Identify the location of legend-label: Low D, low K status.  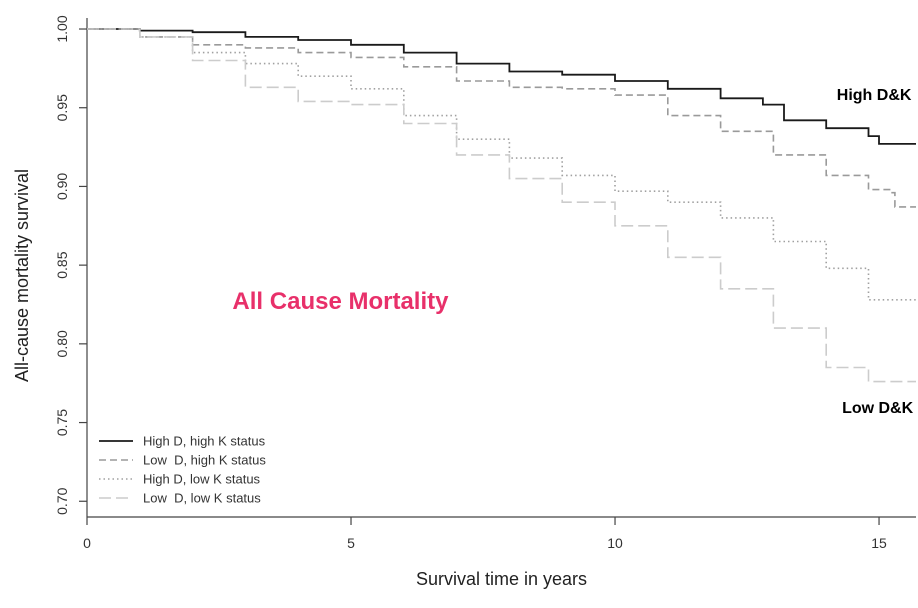
(202, 498).